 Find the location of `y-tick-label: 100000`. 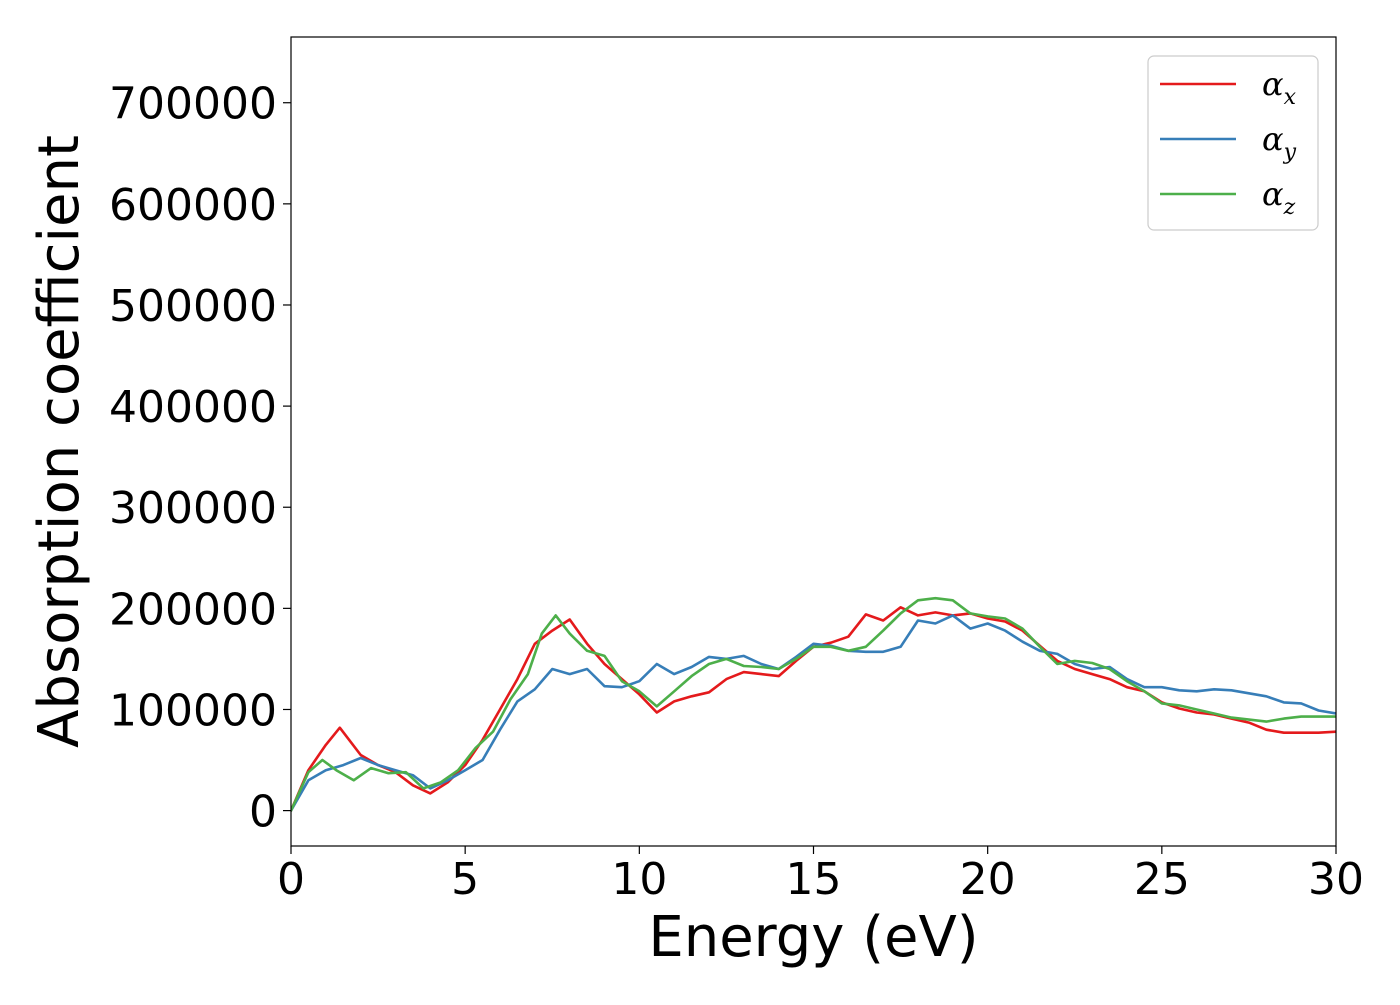

y-tick-label: 100000 is located at coordinates (193, 710).